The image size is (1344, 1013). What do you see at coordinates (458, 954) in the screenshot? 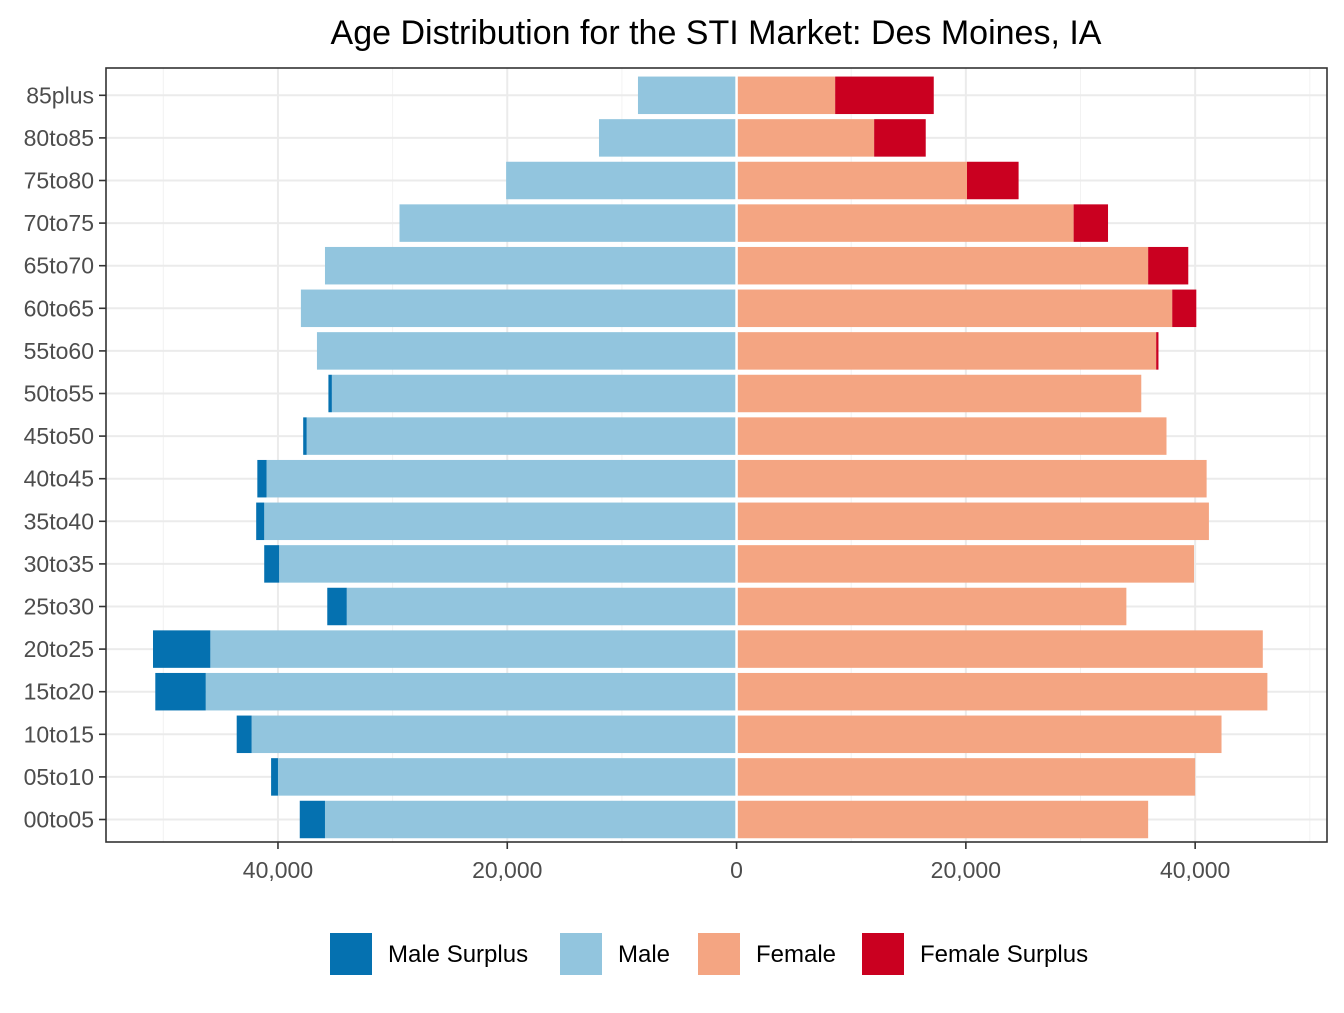
I see `legend-label: Male Surplus` at bounding box center [458, 954].